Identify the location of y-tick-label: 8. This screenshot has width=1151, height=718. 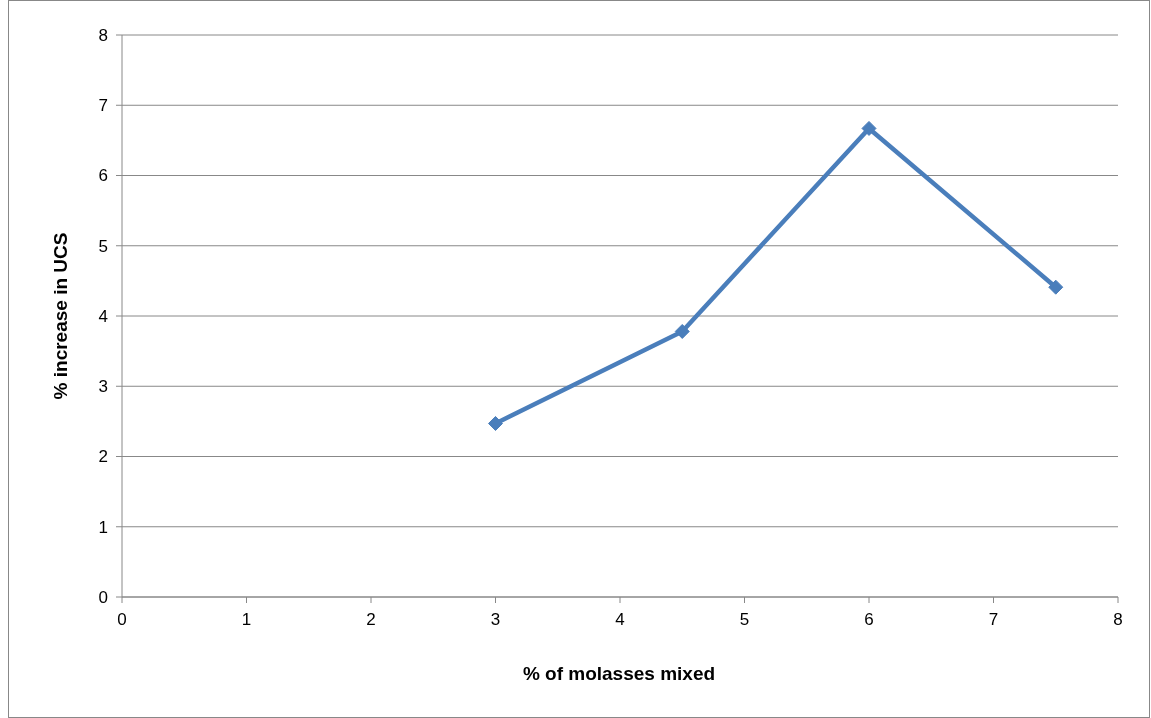
(103, 35).